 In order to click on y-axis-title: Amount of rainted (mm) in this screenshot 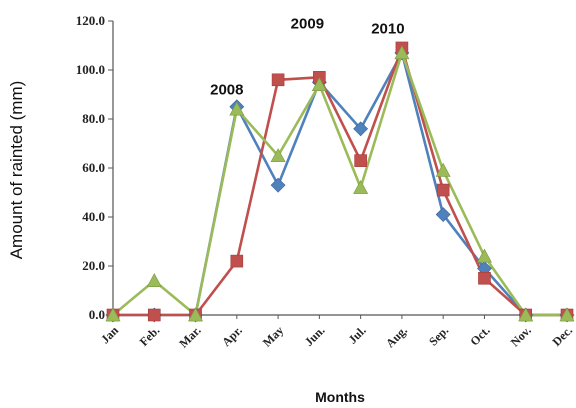, I will do `click(16, 170)`.